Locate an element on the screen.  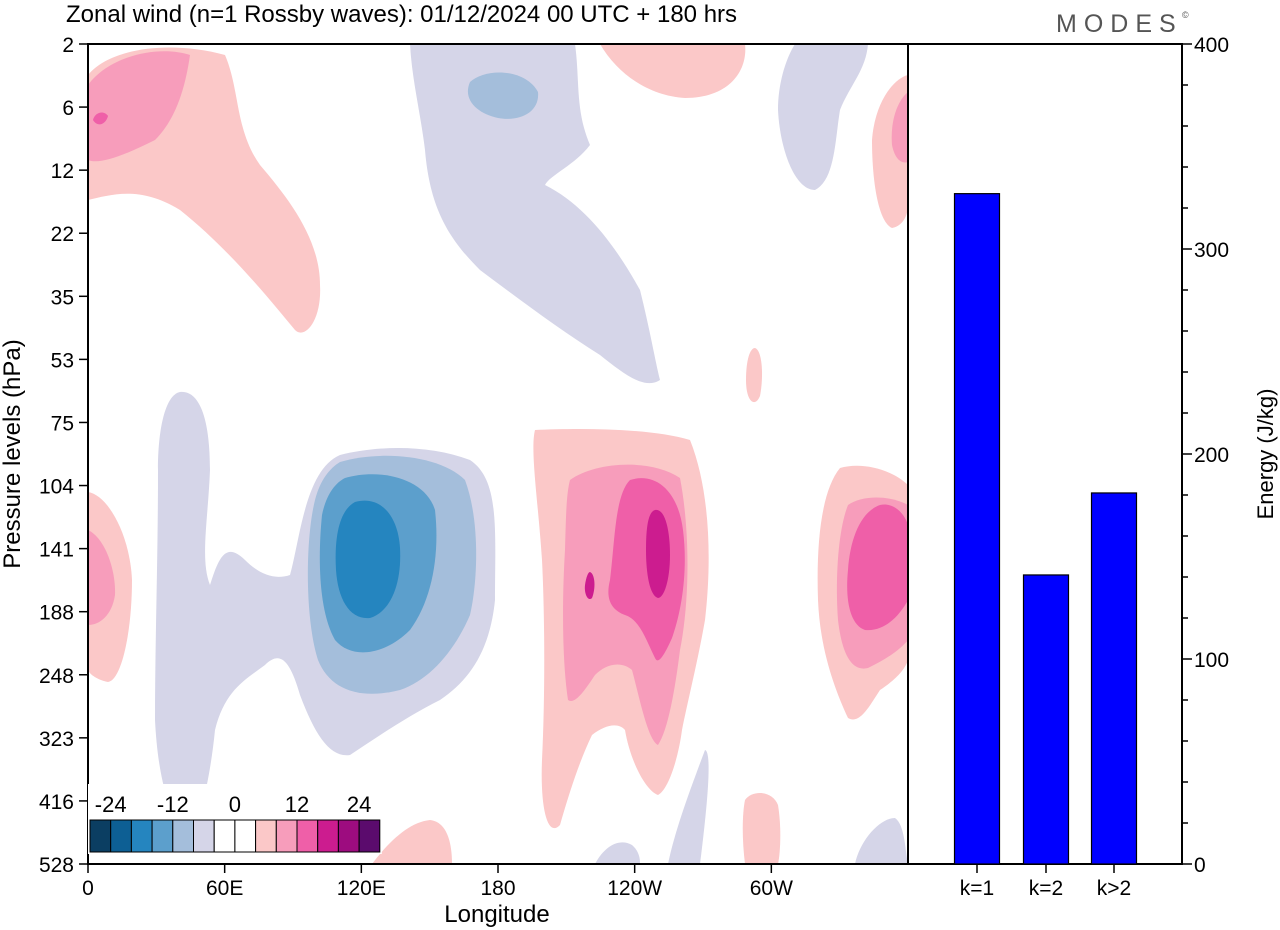
energy-axis-label: Energy (J/kg) is located at coordinates (1265, 454).